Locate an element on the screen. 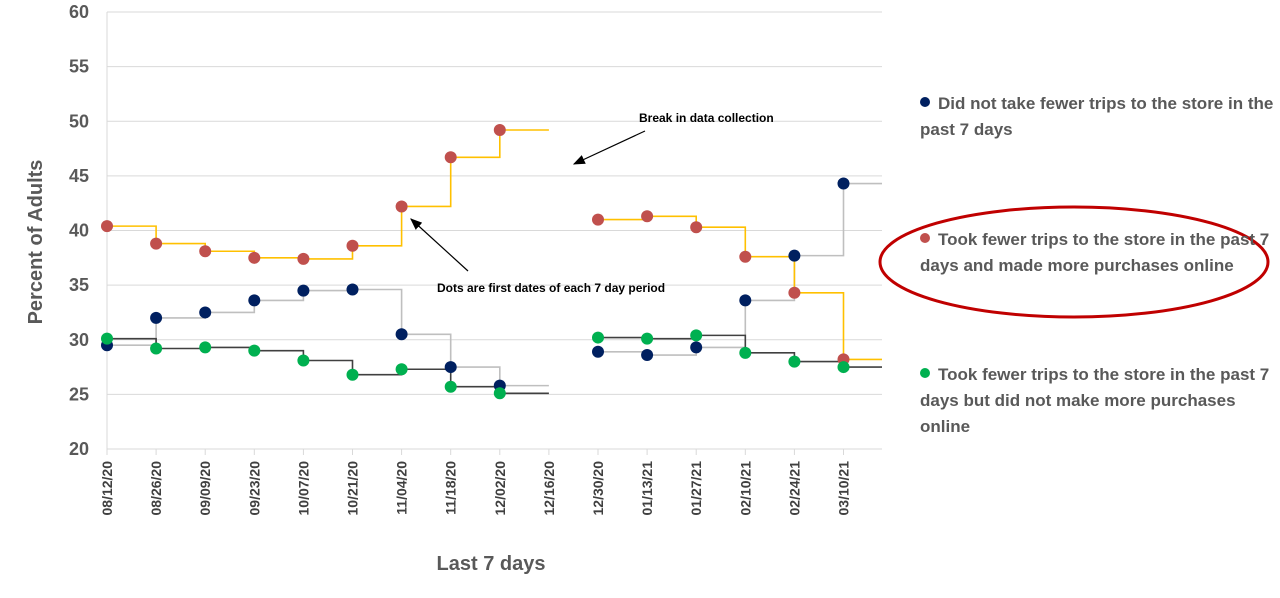  y-tick-label: 40 is located at coordinates (79, 231).